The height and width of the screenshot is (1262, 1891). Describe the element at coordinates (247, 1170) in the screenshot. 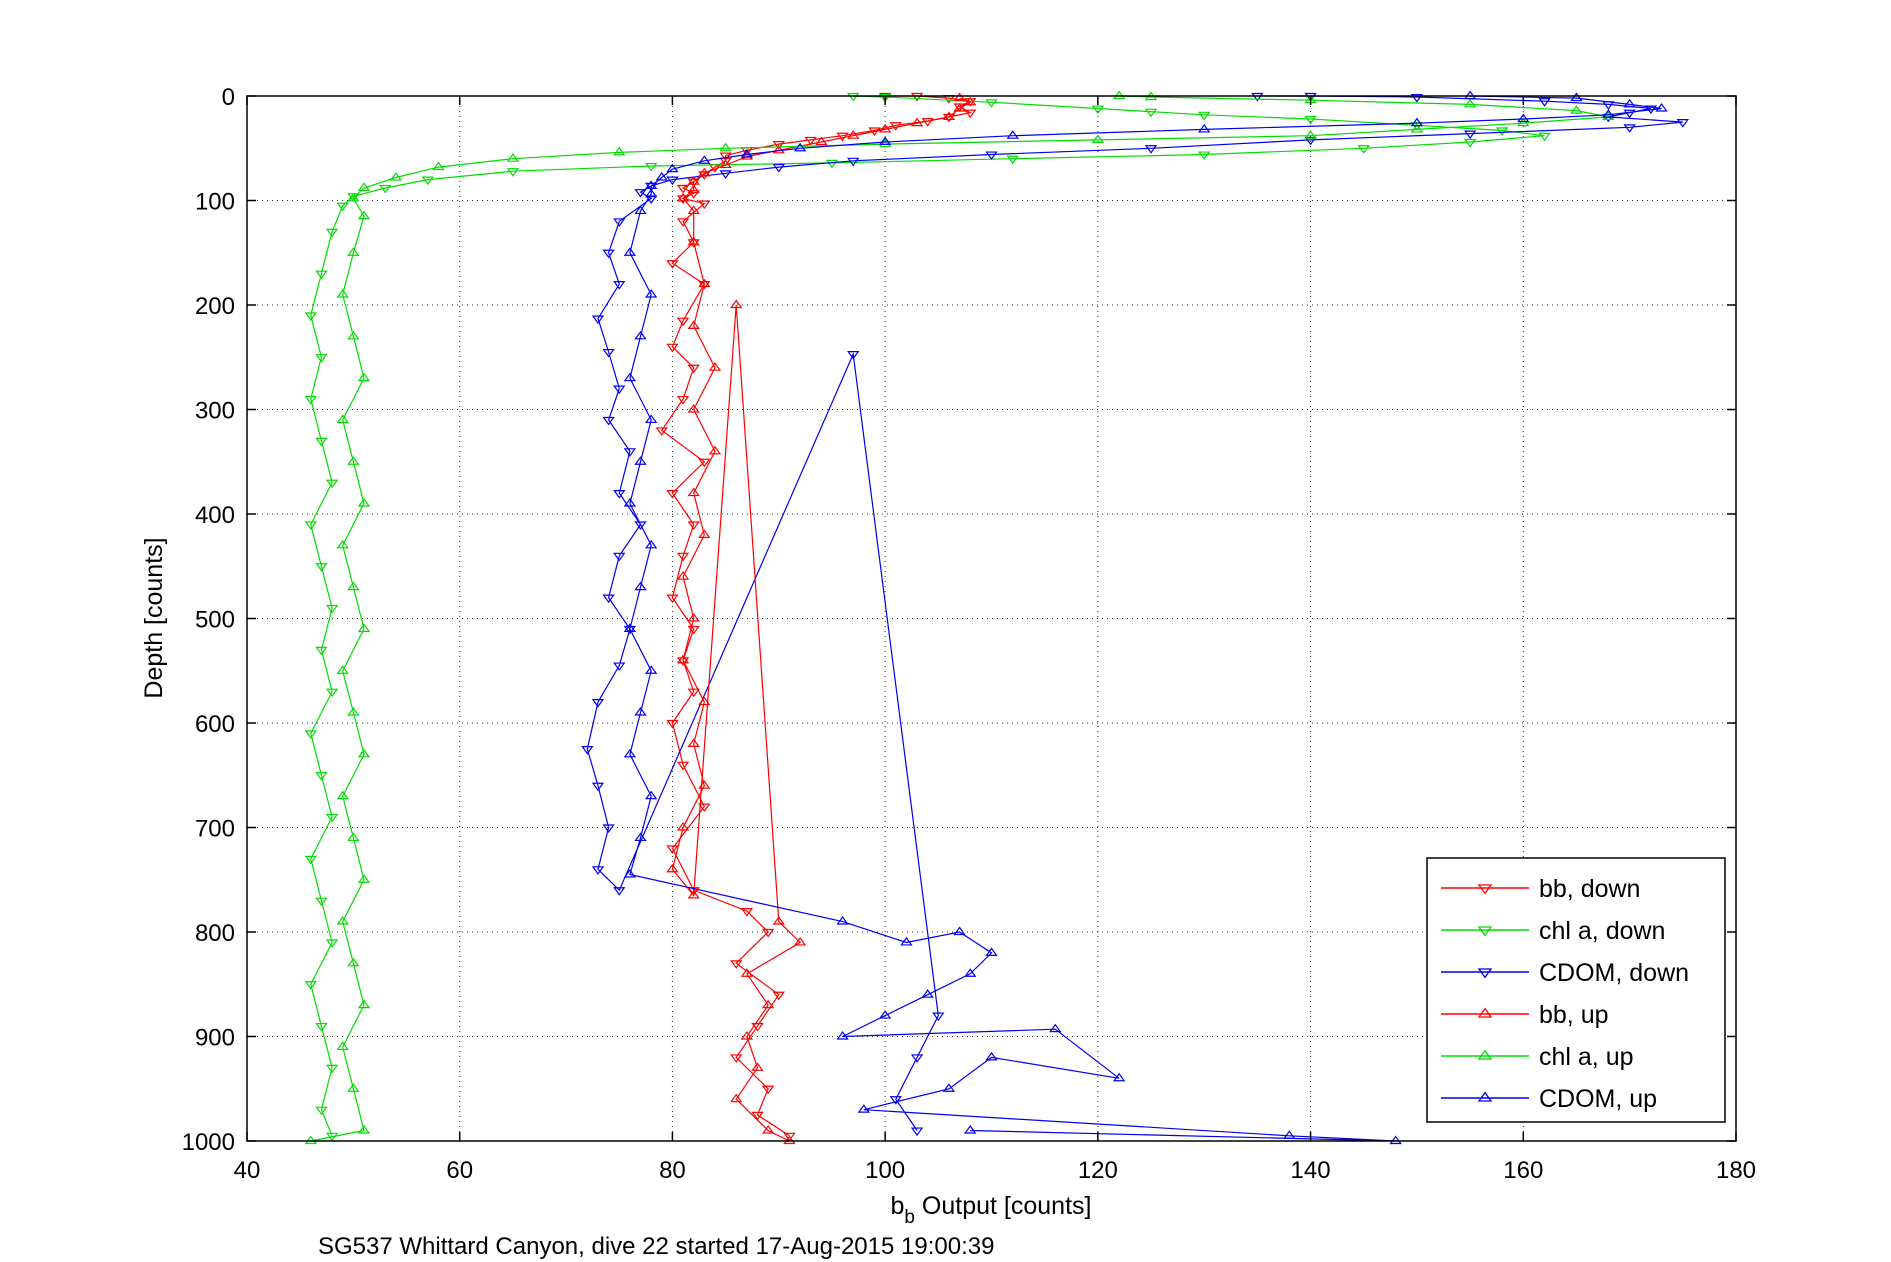

I see `x-tick-label: 40` at that location.